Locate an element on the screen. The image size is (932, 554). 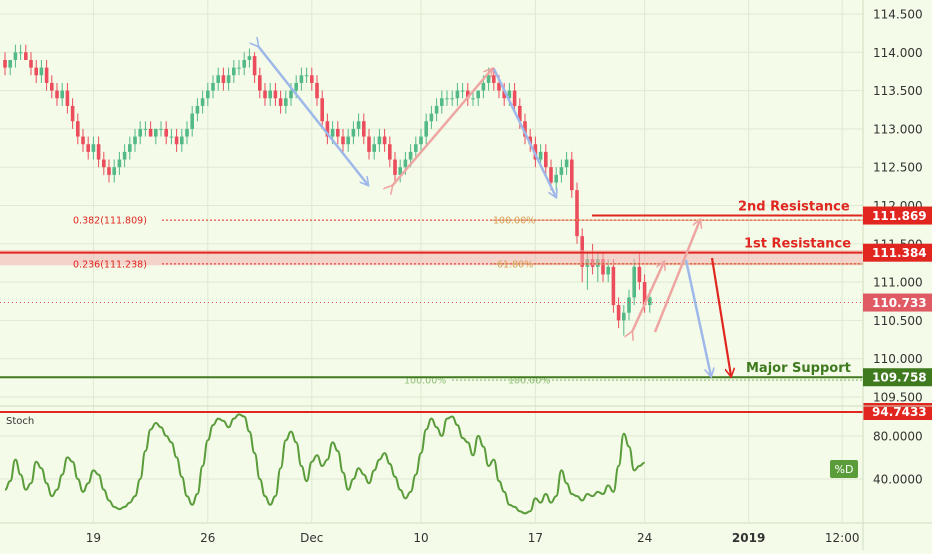
level-price-tag: 111.869 is located at coordinates (899, 216).